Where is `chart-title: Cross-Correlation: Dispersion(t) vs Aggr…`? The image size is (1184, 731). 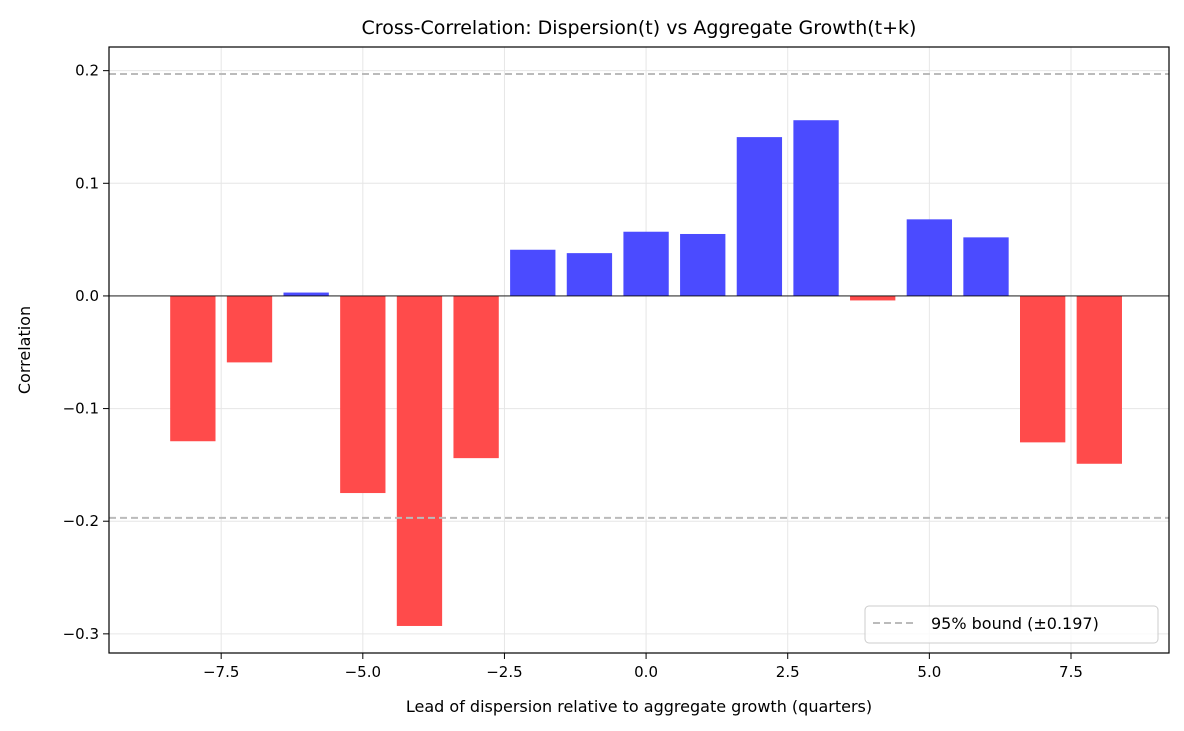 chart-title: Cross-Correlation: Dispersion(t) vs Aggr… is located at coordinates (639, 28).